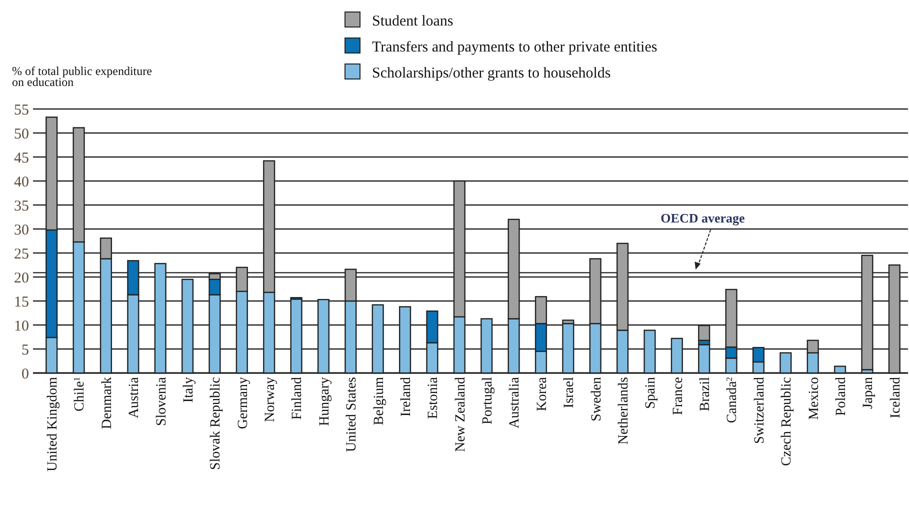 The image size is (909, 507). I want to click on y-tick-label: 15, so click(21, 302).